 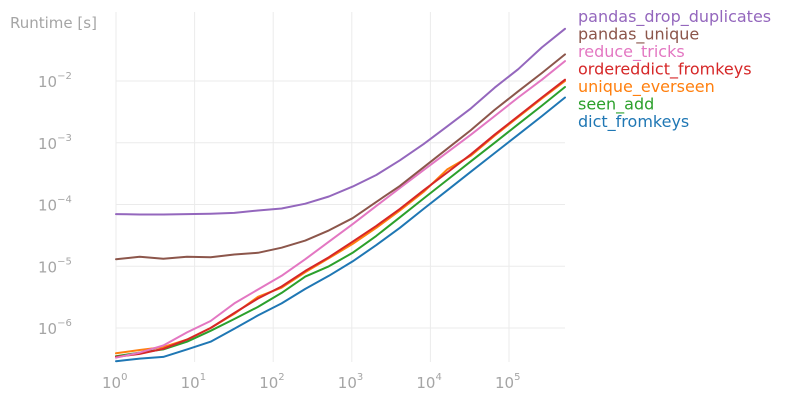 I want to click on legend-entry-seen-add: seen_add, so click(x=616, y=105).